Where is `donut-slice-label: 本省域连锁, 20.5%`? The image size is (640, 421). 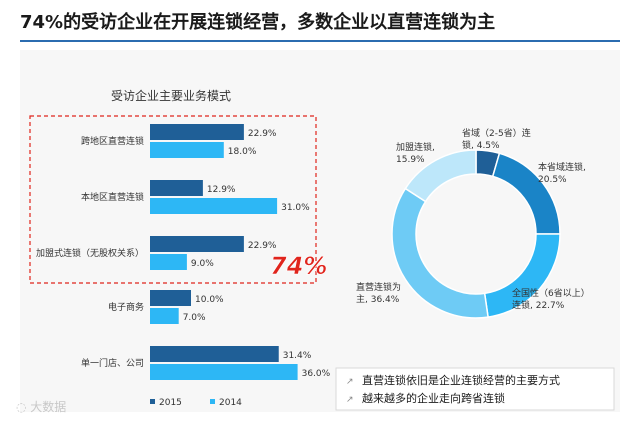 donut-slice-label: 本省域连锁, 20.5% is located at coordinates (562, 173).